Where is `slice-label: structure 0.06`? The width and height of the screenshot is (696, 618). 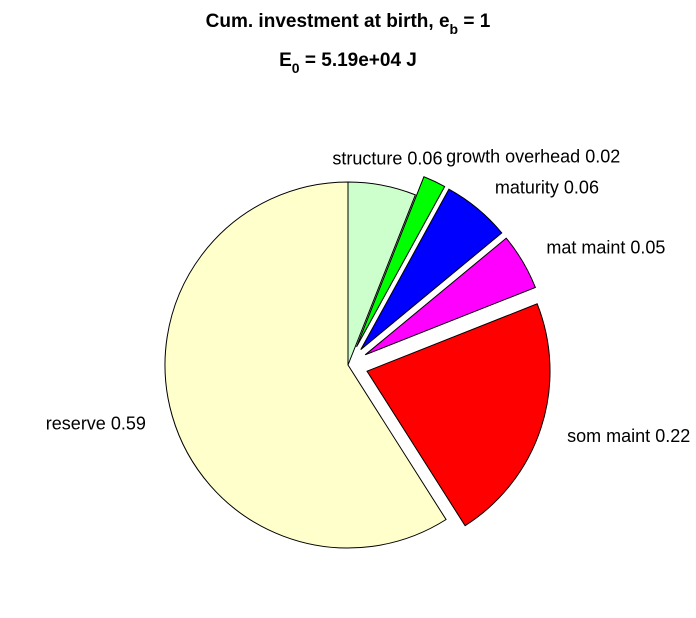 slice-label: structure 0.06 is located at coordinates (387, 158).